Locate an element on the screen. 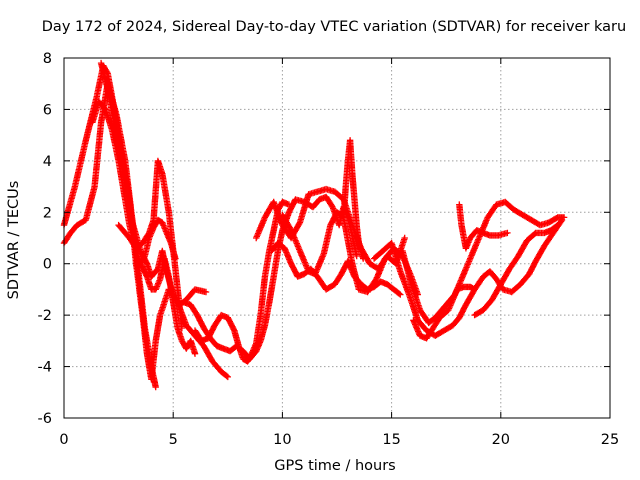  y-tick-label: -2 is located at coordinates (45, 316).